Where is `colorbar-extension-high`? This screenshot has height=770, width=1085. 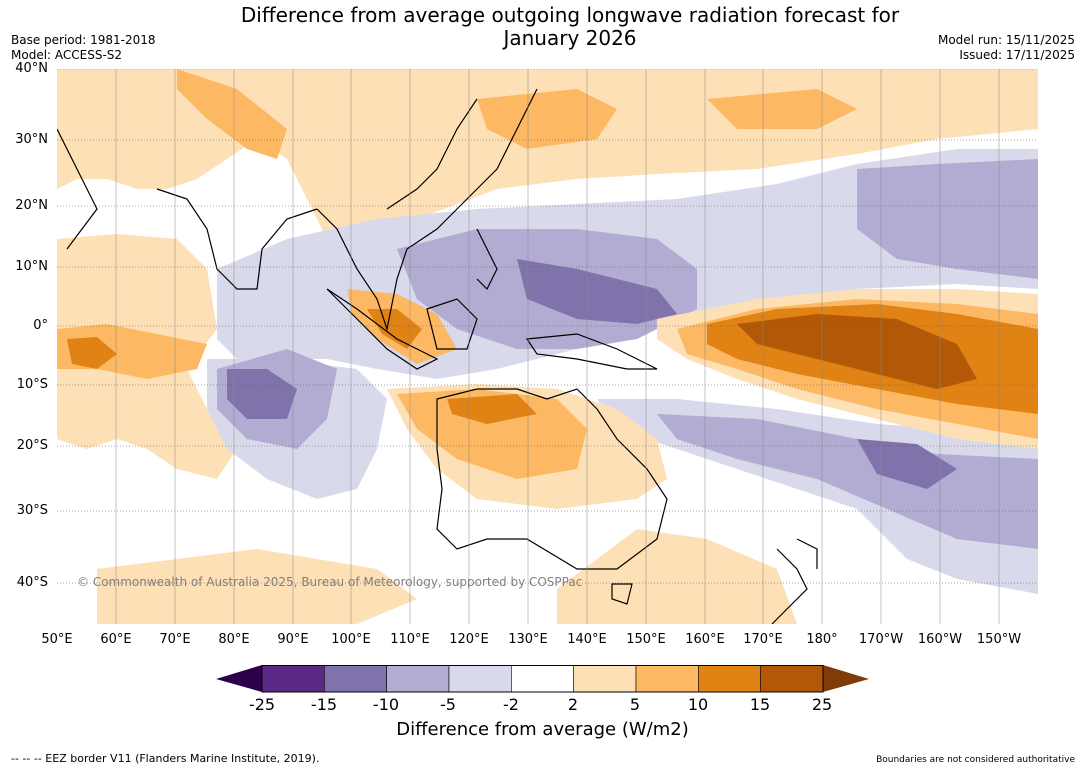 colorbar-extension-high is located at coordinates (846, 678).